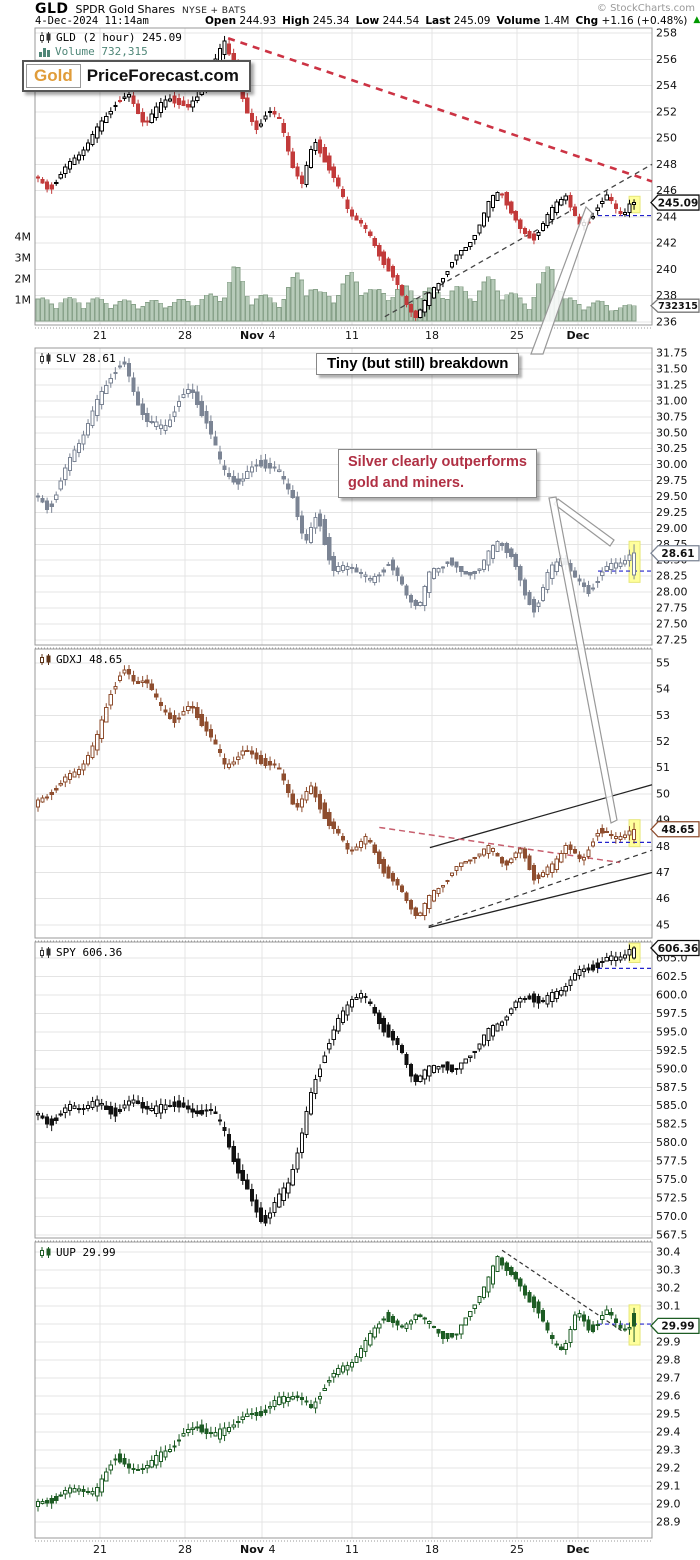  What do you see at coordinates (672, 1087) in the screenshot?
I see `svg-text: 587.5` at bounding box center [672, 1087].